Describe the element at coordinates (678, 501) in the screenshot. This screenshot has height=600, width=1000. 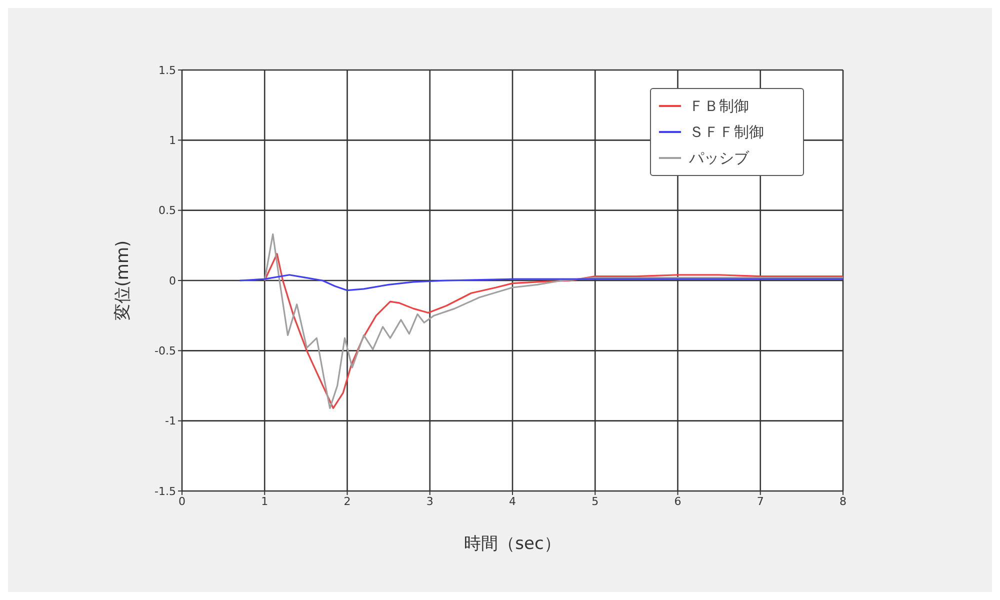
I see `x-tick-label: 6` at that location.